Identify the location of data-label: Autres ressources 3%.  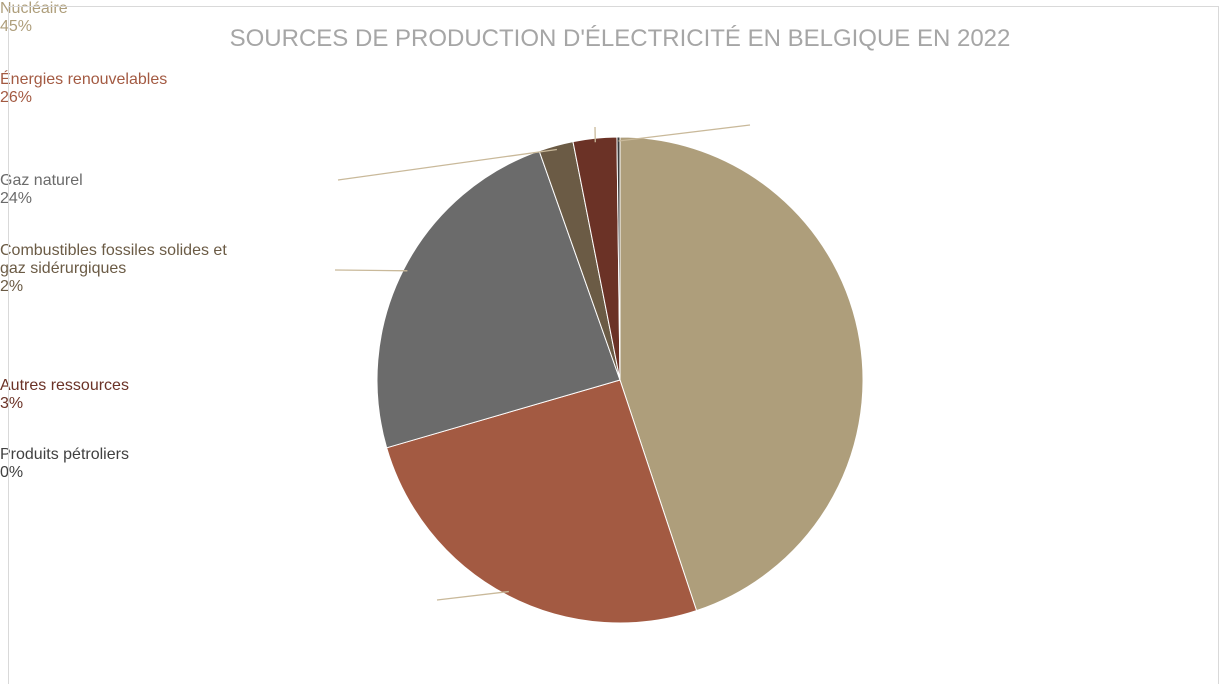
(122, 411).